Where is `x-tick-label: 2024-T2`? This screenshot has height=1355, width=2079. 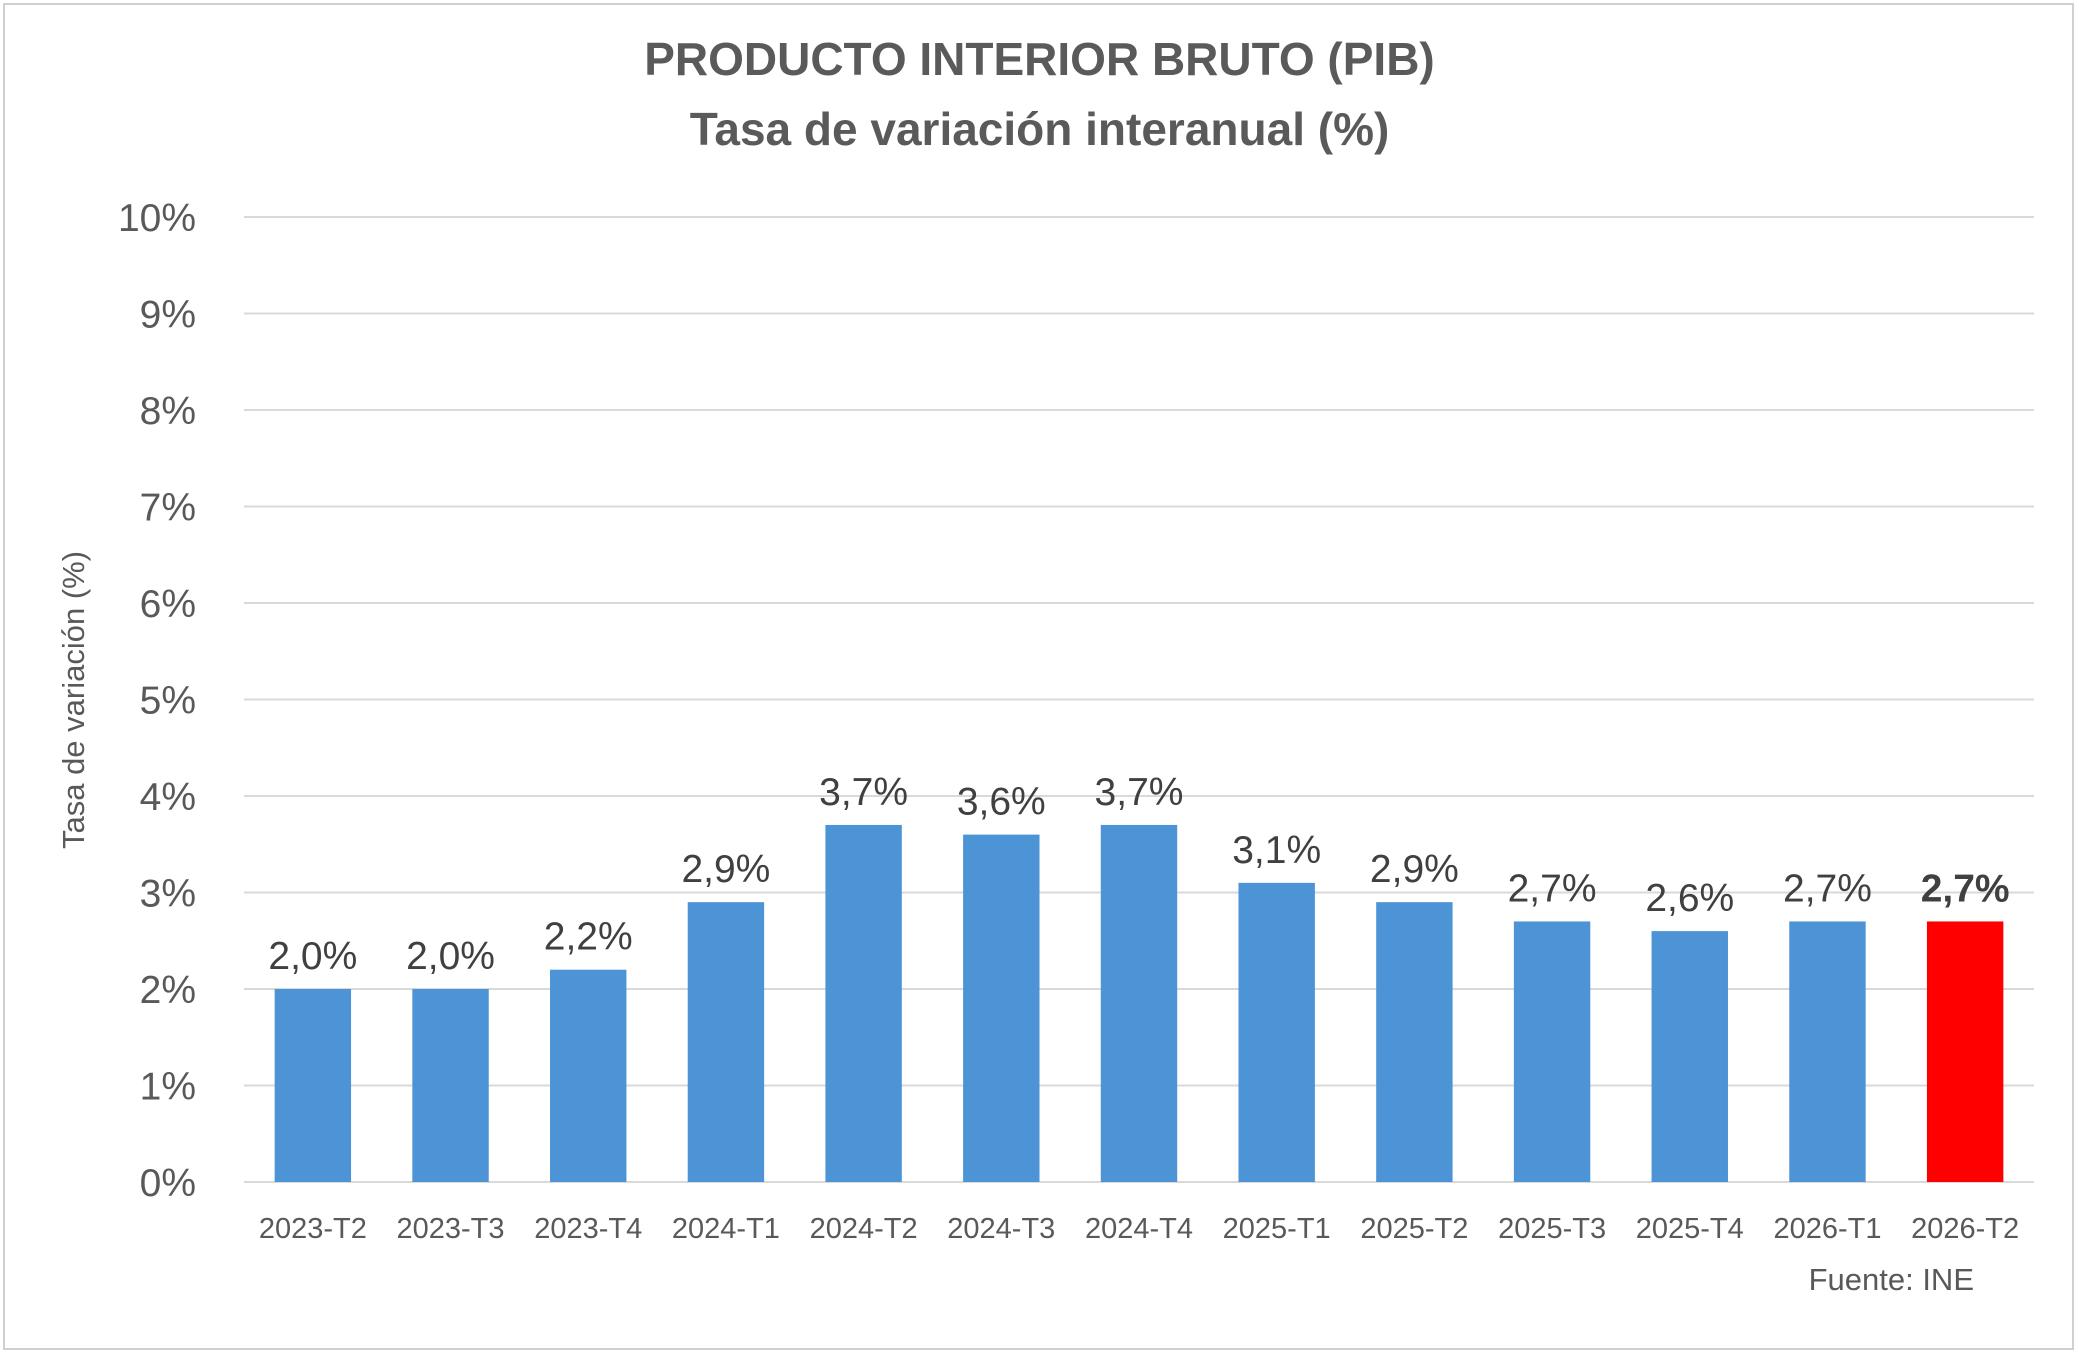
x-tick-label: 2024-T2 is located at coordinates (864, 1229).